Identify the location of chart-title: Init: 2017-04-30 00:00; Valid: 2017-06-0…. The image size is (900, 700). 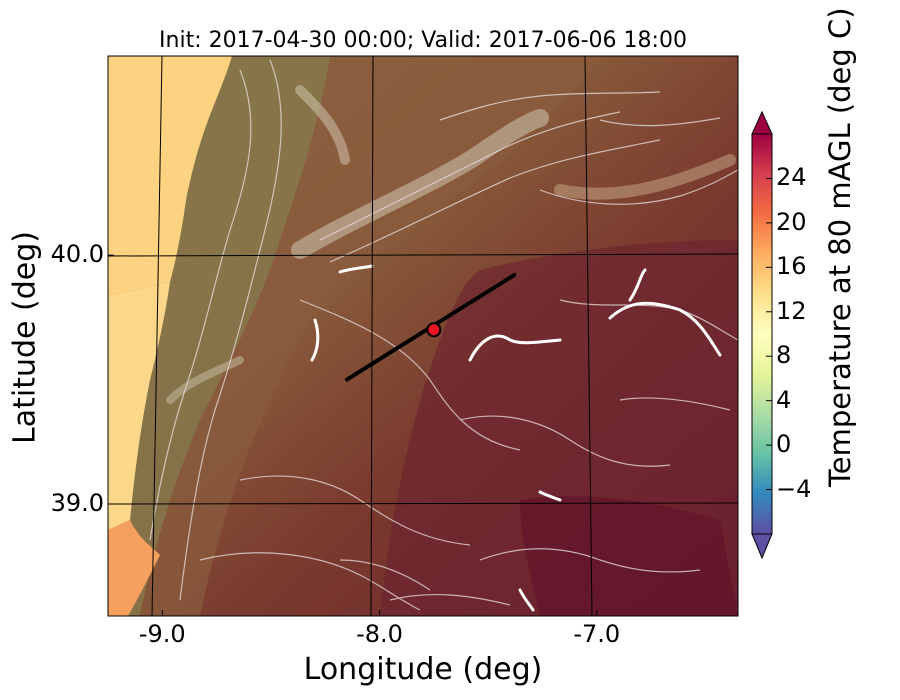
(423, 40).